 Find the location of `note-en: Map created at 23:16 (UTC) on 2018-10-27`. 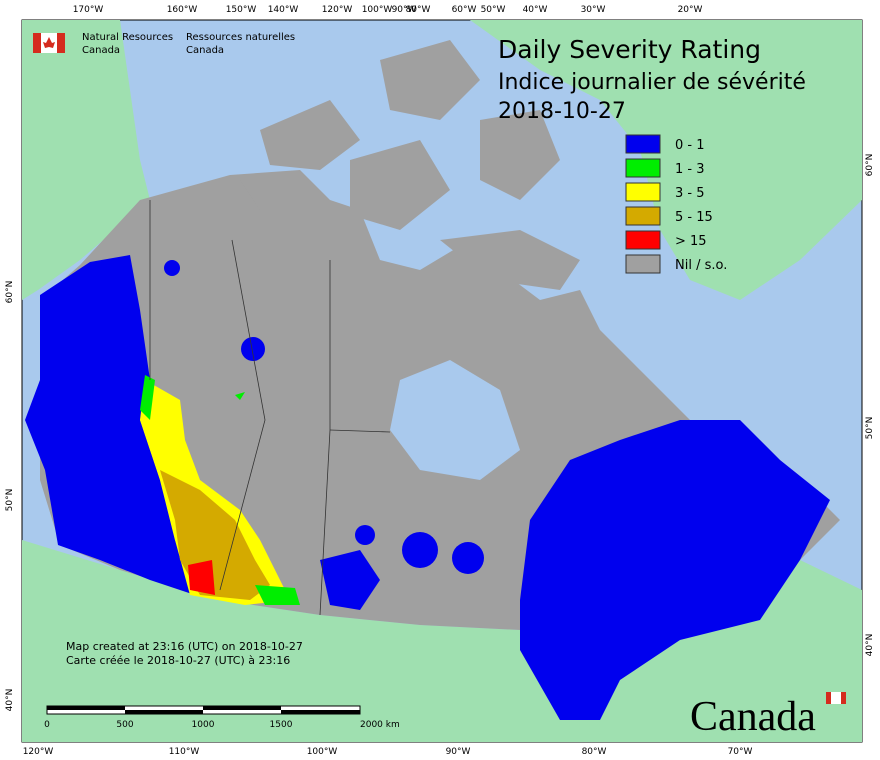

note-en: Map created at 23:16 (UTC) on 2018-10-27 is located at coordinates (184, 646).